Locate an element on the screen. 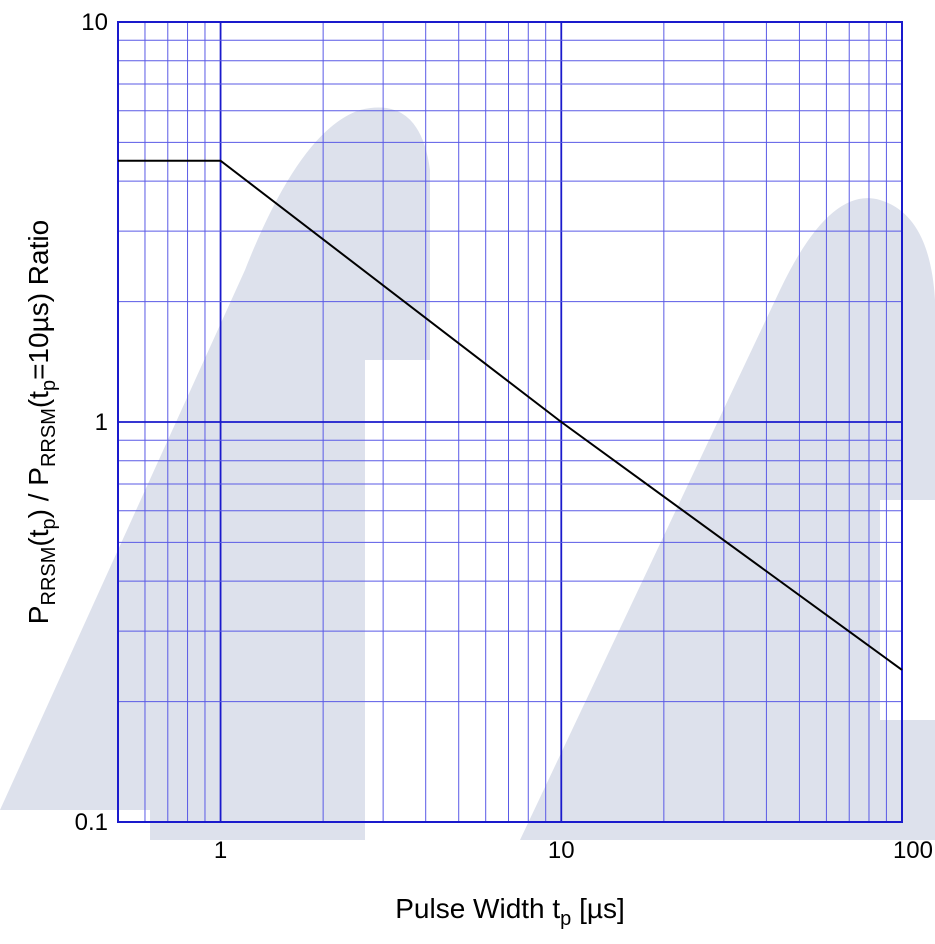  x-tick-label: 100 is located at coordinates (913, 850).